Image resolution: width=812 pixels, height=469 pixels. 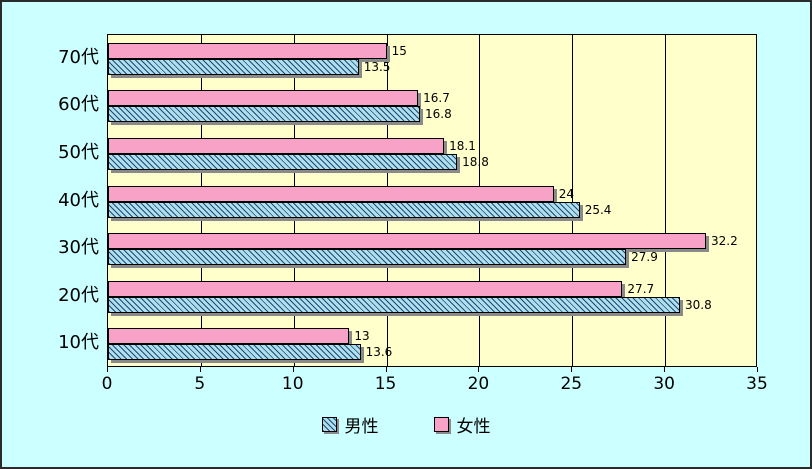 I want to click on data-label: 32.2, so click(x=724, y=241).